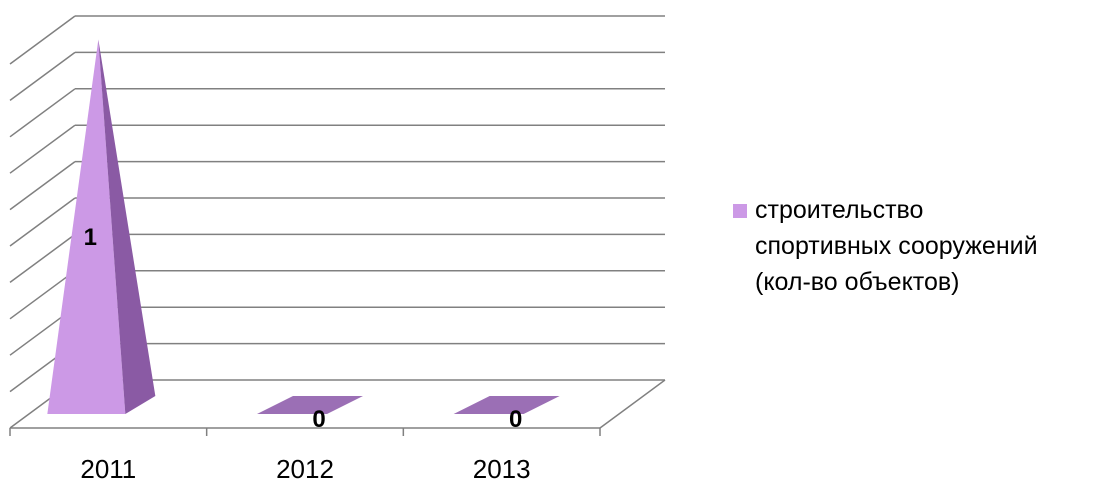  Describe the element at coordinates (515, 419) in the screenshot. I see `data-label-2013: 0` at that location.